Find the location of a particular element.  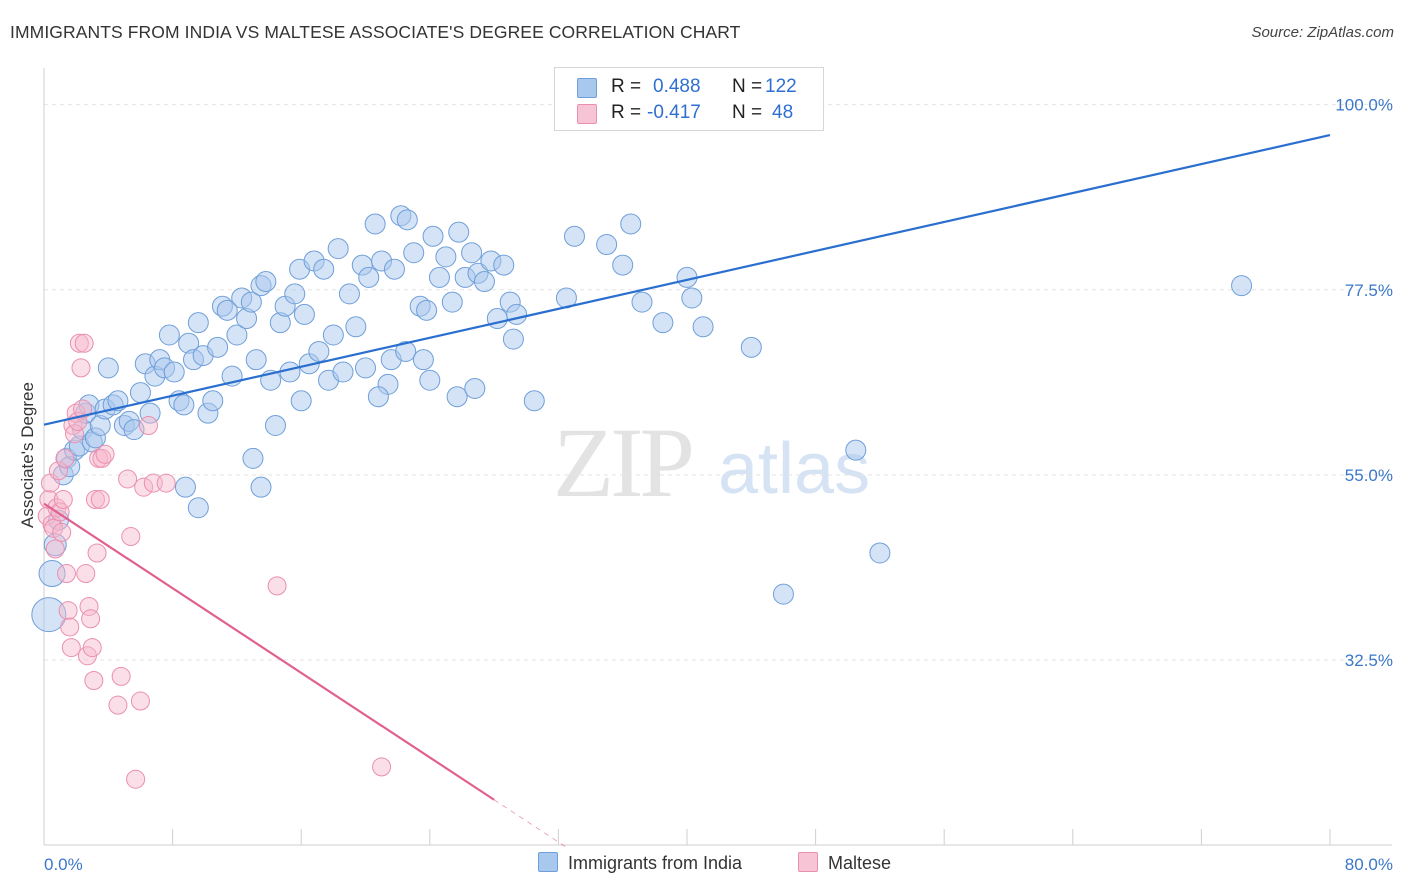

maltese-trend-extension is located at coordinates (529, 823).